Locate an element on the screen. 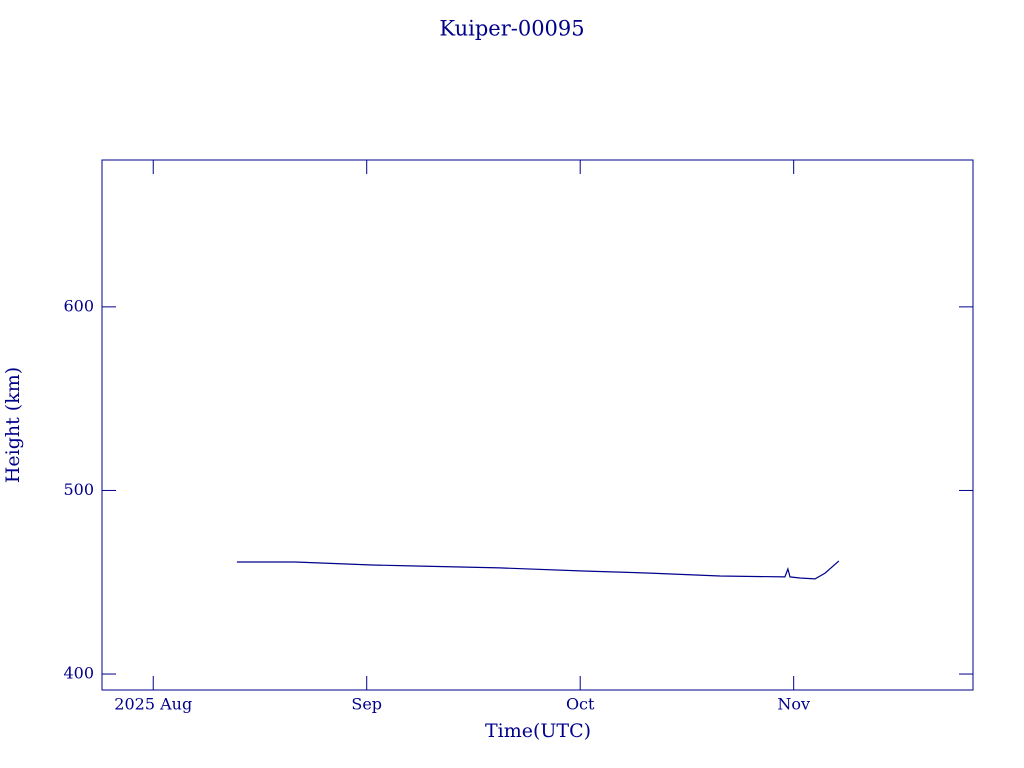 The image size is (1024, 768). y-tick-label: 600 is located at coordinates (78, 305).